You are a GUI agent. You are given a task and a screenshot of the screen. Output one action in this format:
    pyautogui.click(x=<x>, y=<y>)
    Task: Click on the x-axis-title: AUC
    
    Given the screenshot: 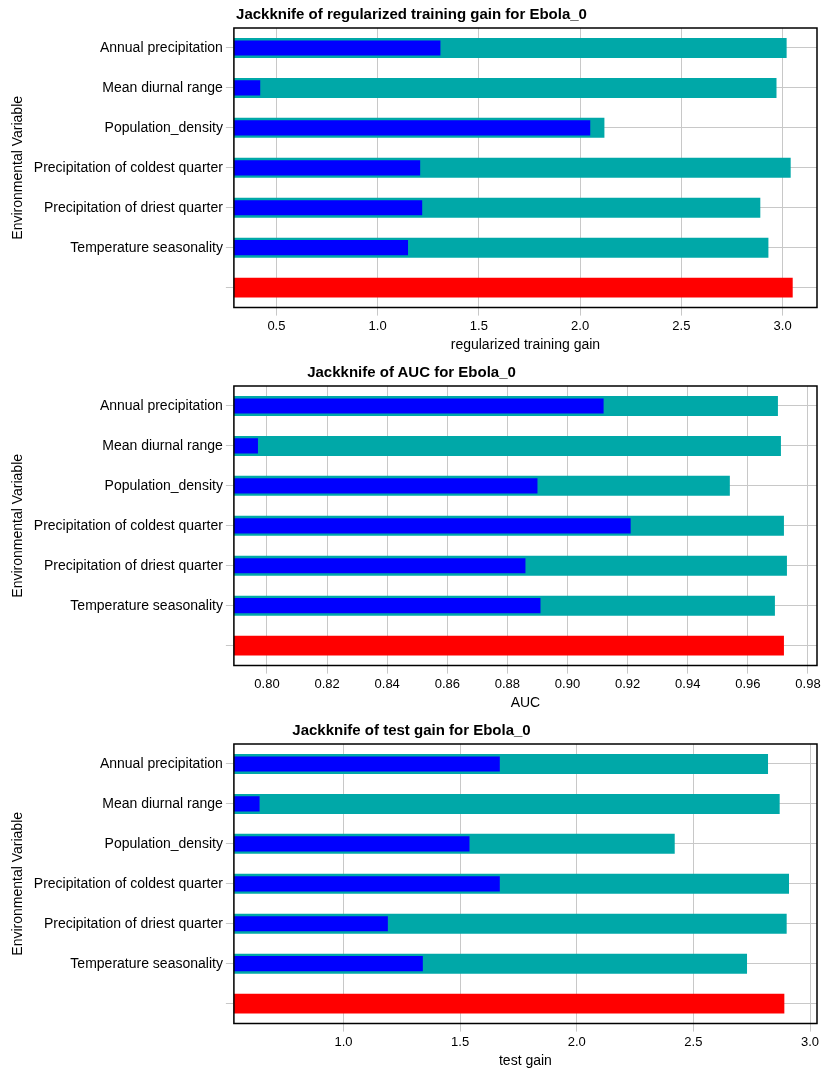 What is the action you would take?
    pyautogui.click(x=525, y=702)
    